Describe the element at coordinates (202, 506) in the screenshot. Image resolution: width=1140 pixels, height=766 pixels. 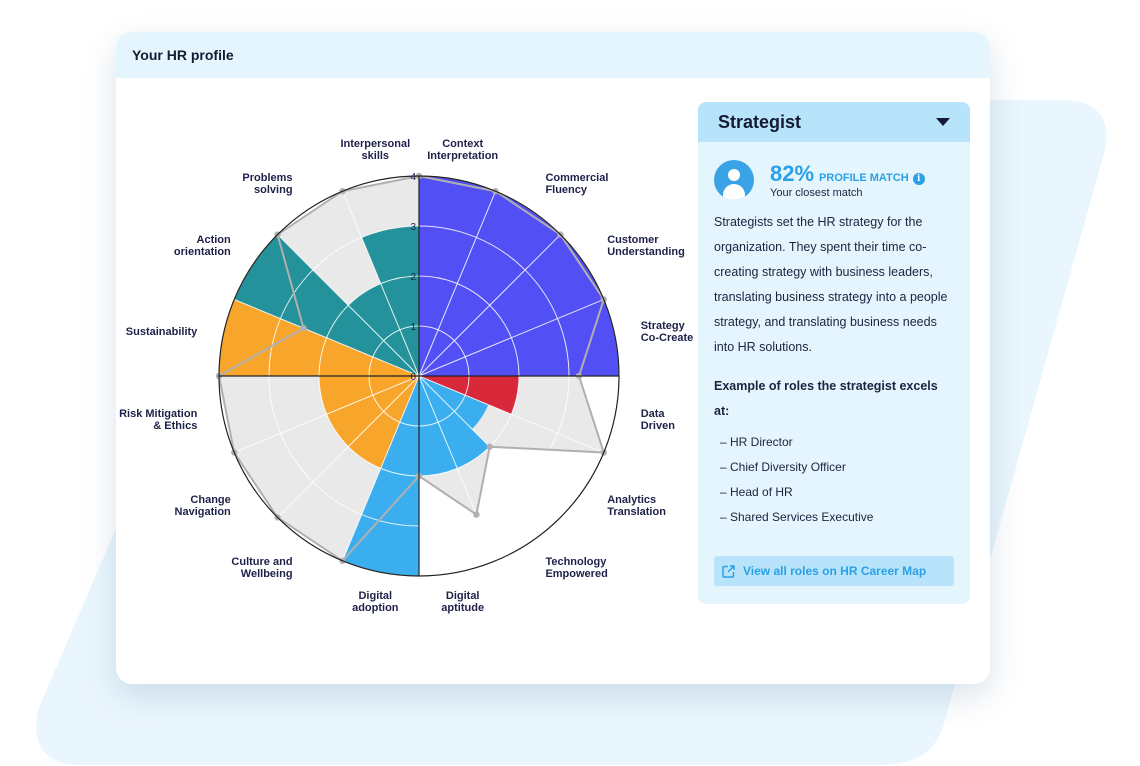
I see `category-label: Change Navigation` at that location.